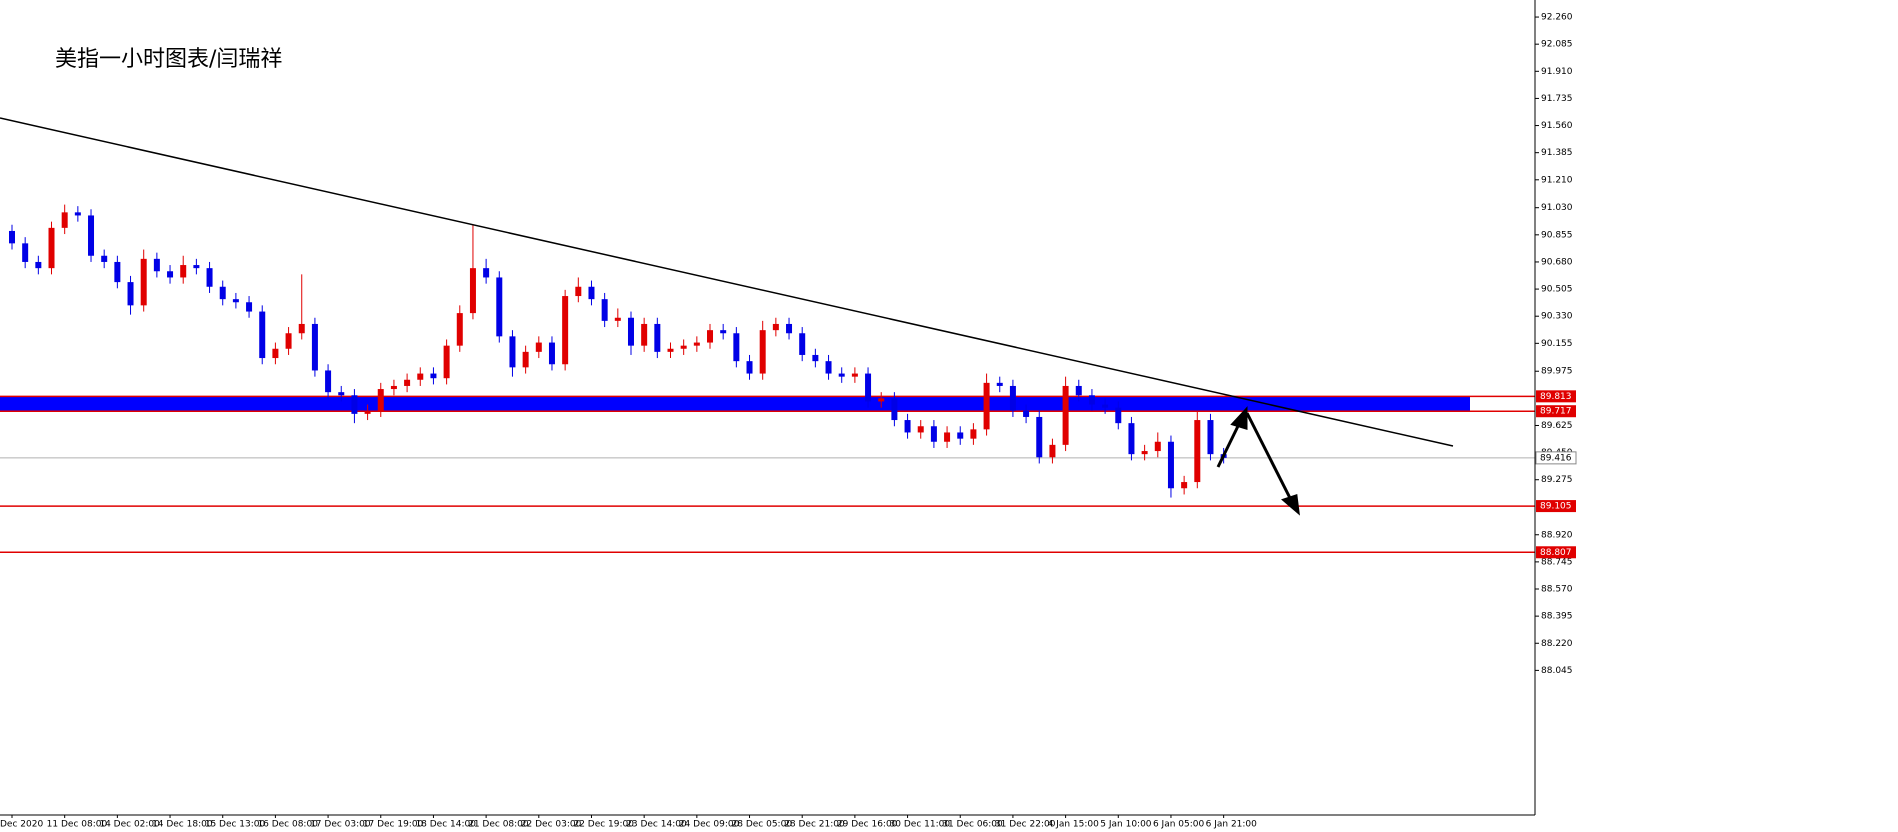 The width and height of the screenshot is (1898, 832). I want to click on x-tick-label: 18 Dec 14:00, so click(445, 825).